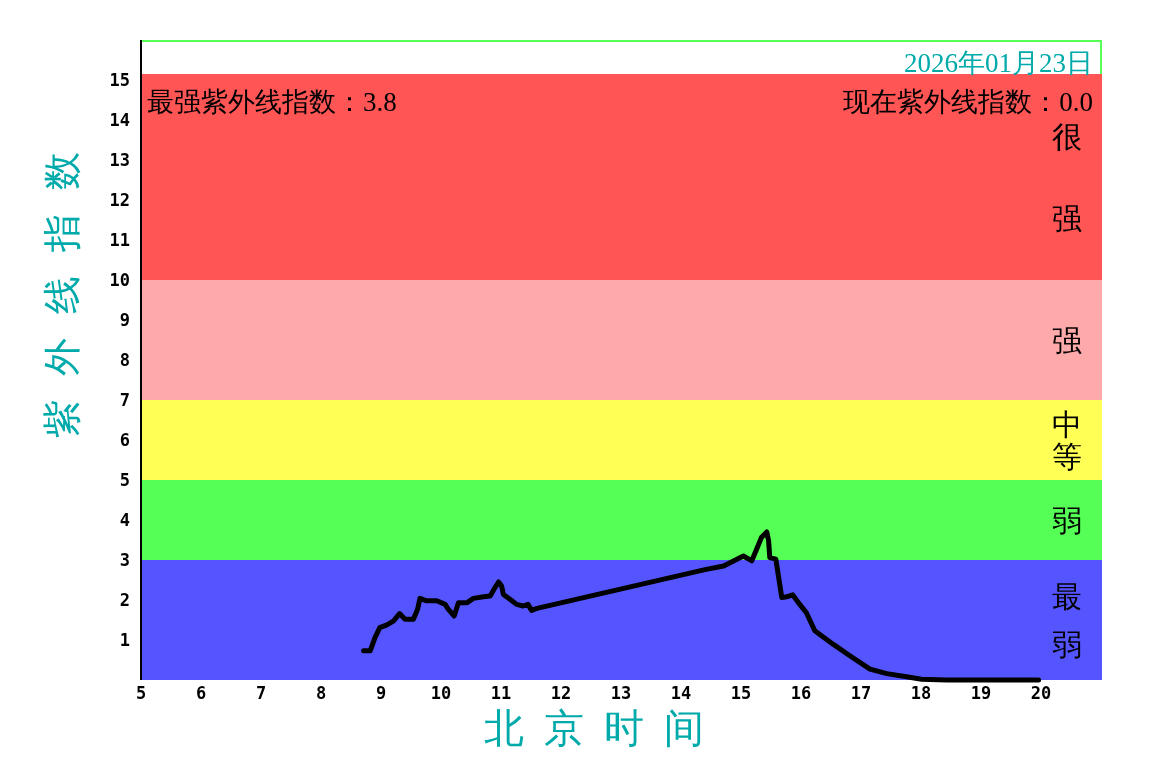 The height and width of the screenshot is (760, 1160). Describe the element at coordinates (141, 693) in the screenshot. I see `x-tick-label: 5` at that location.